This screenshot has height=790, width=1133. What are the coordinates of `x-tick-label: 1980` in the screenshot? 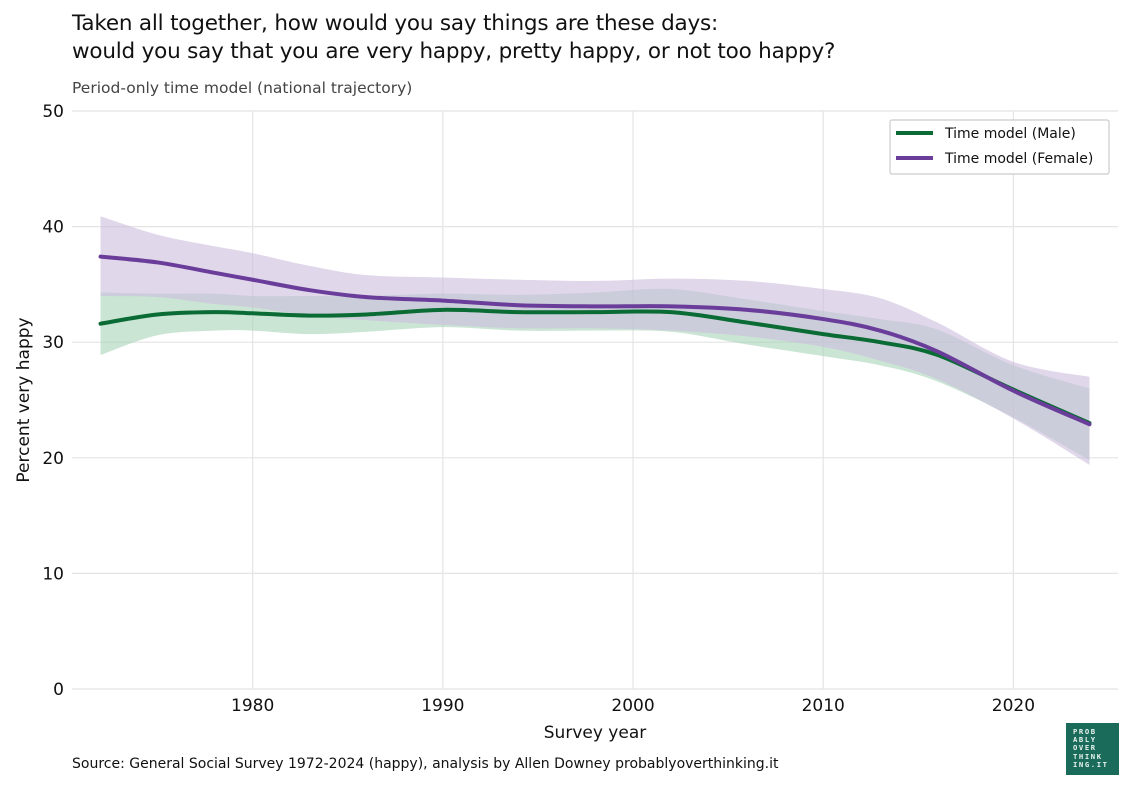 It's located at (252, 706).